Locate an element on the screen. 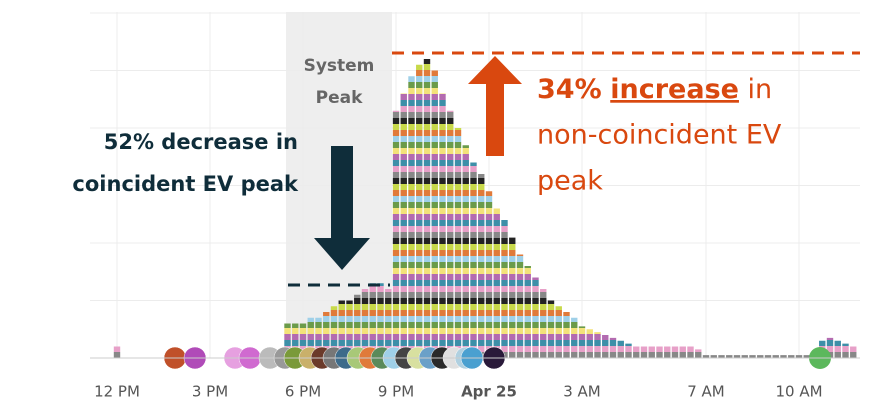 This screenshot has height=409, width=872. up-arrow is located at coordinates (495, 106).